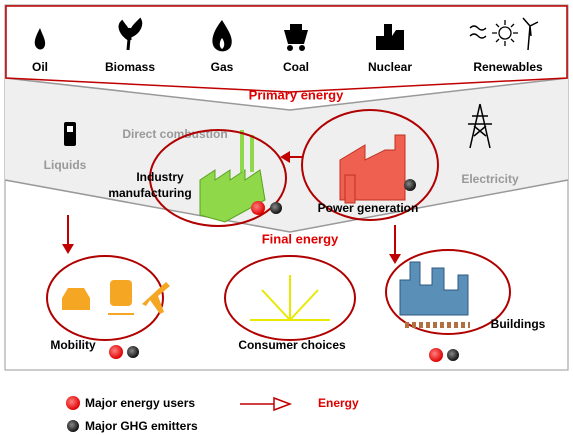 This screenshot has width=573, height=435. What do you see at coordinates (368, 208) in the screenshot?
I see `power-generation-label: Power generation` at bounding box center [368, 208].